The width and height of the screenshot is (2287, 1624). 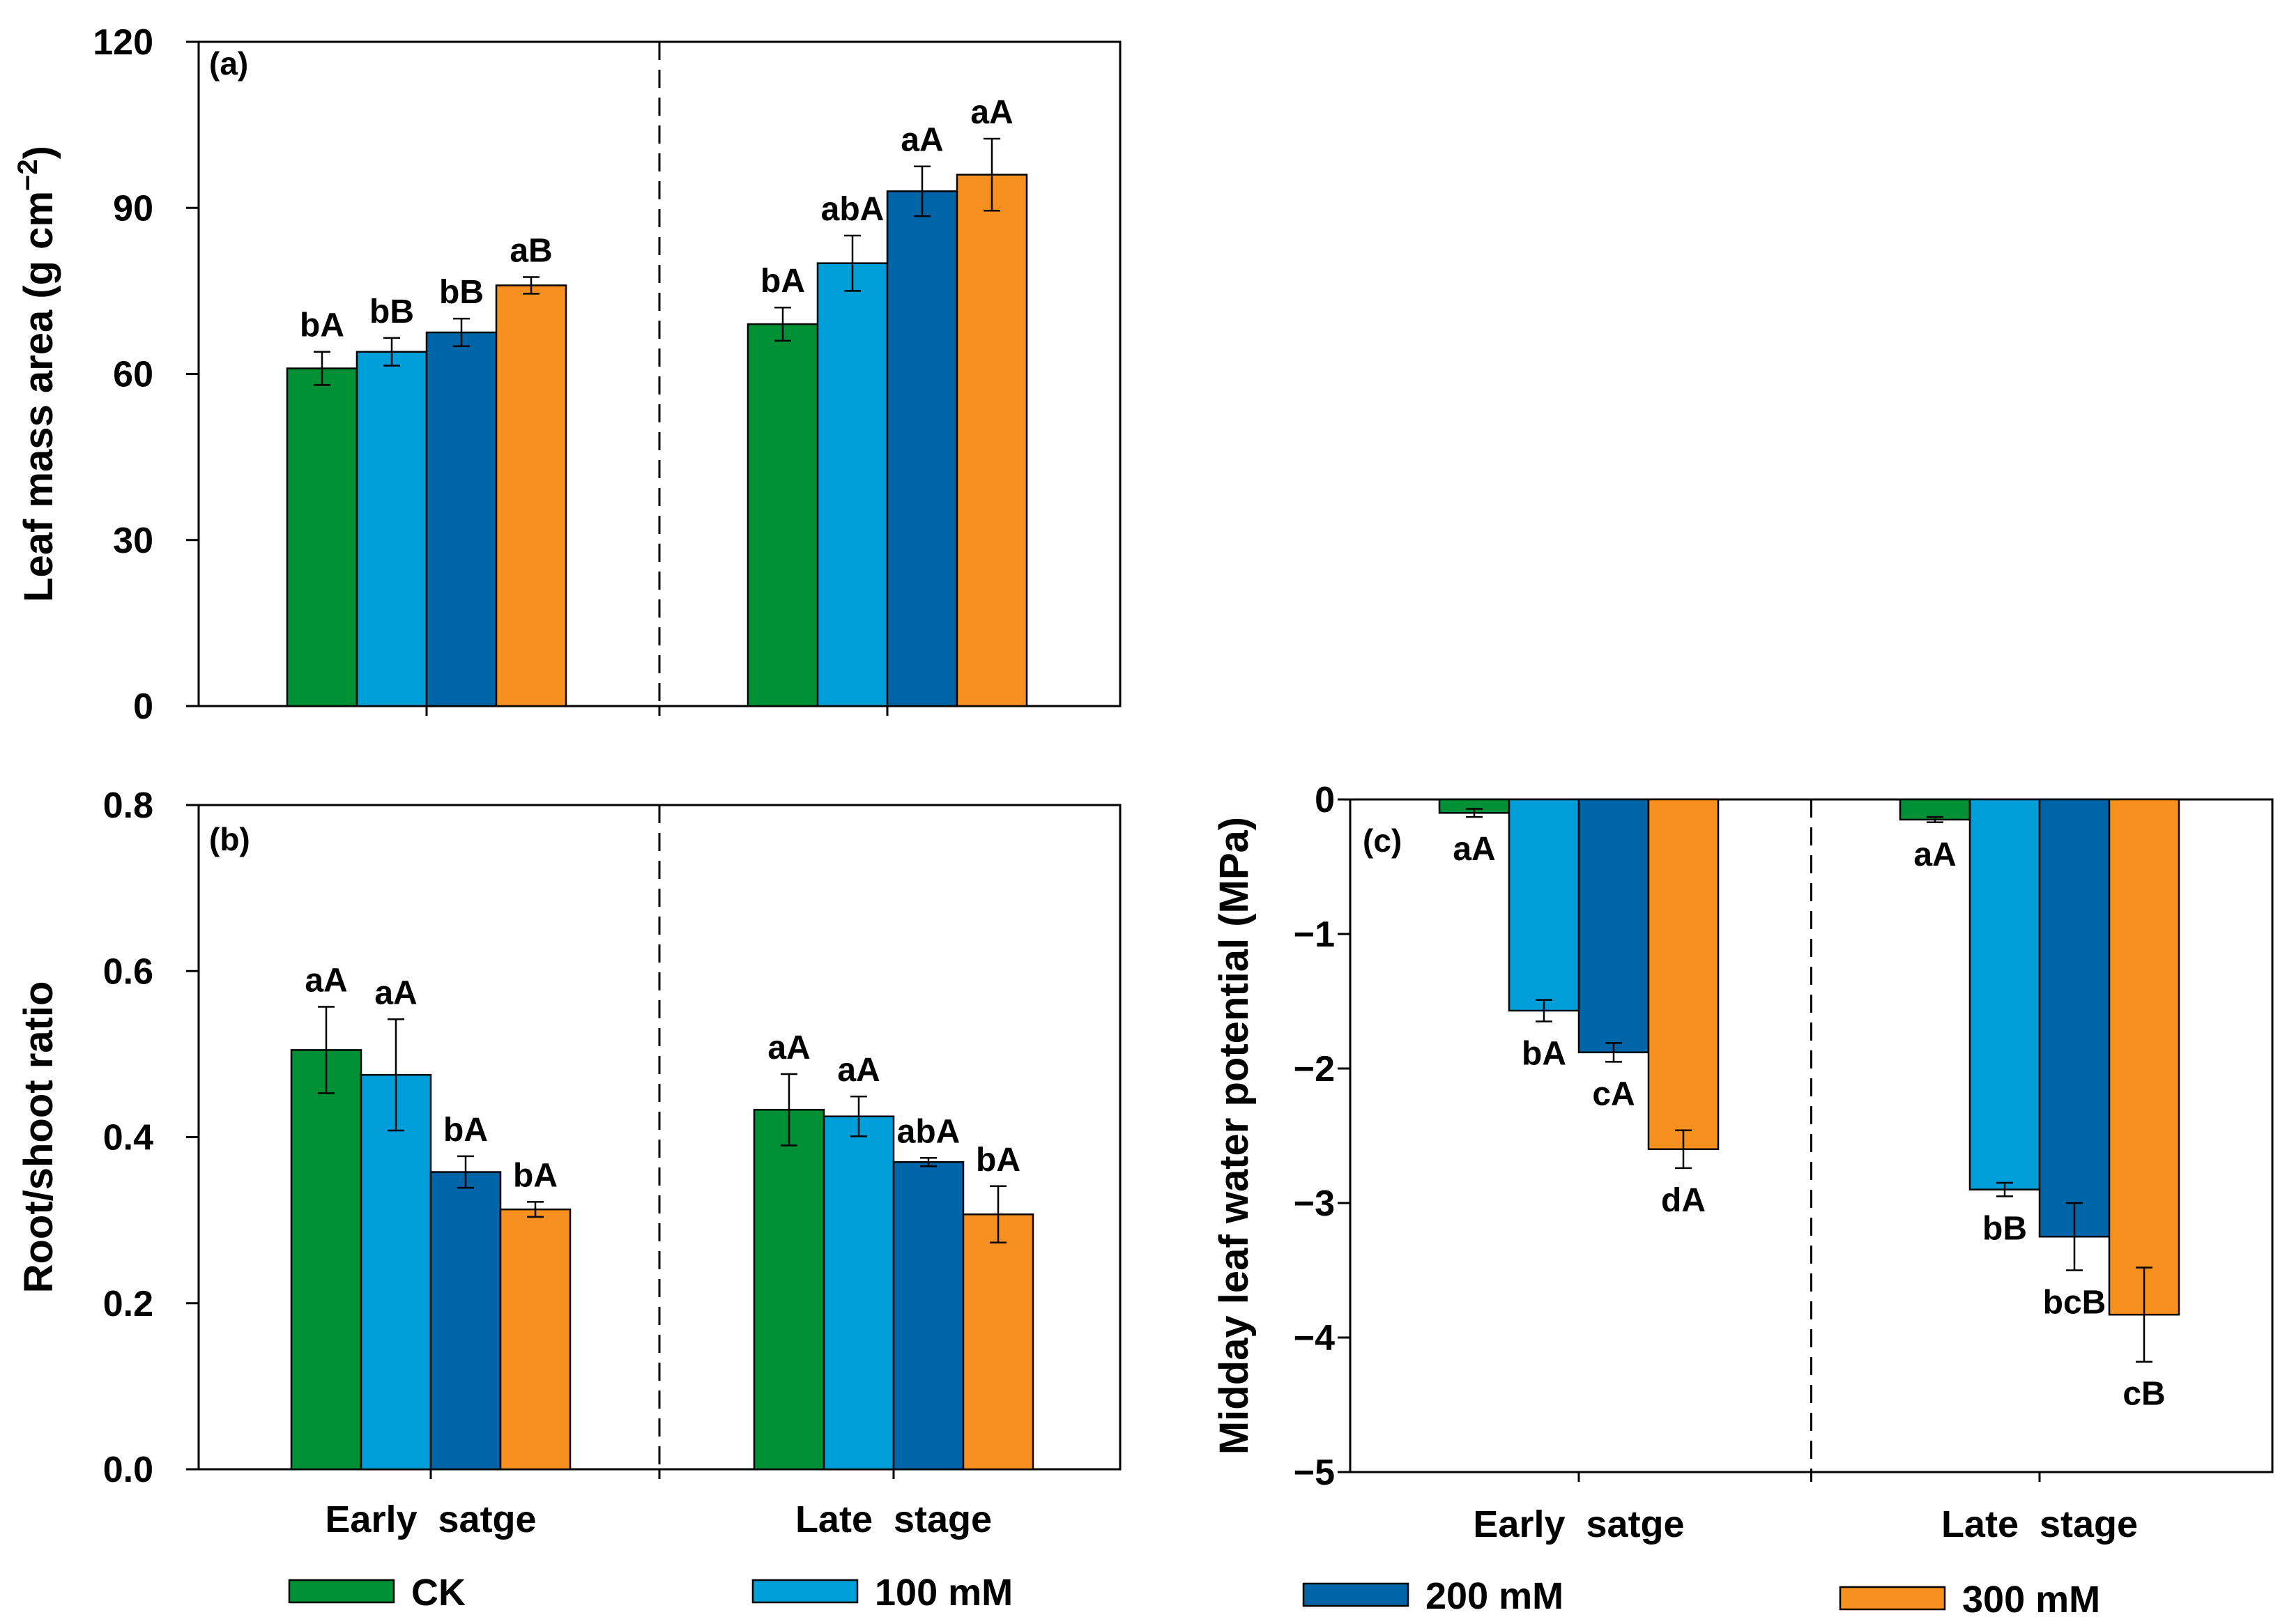 What do you see at coordinates (1234, 1136) in the screenshot?
I see `y-axis-title: Midday leaf water potential (MPa)` at bounding box center [1234, 1136].